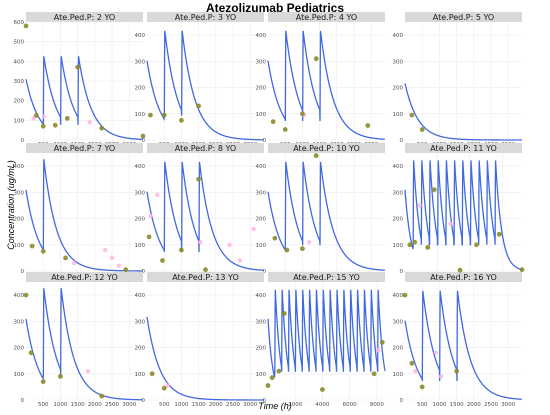 The height and width of the screenshot is (415, 550). Describe the element at coordinates (205, 148) in the screenshot. I see `facet-strip-label: Ate.Ped.P: 8 YO` at that location.